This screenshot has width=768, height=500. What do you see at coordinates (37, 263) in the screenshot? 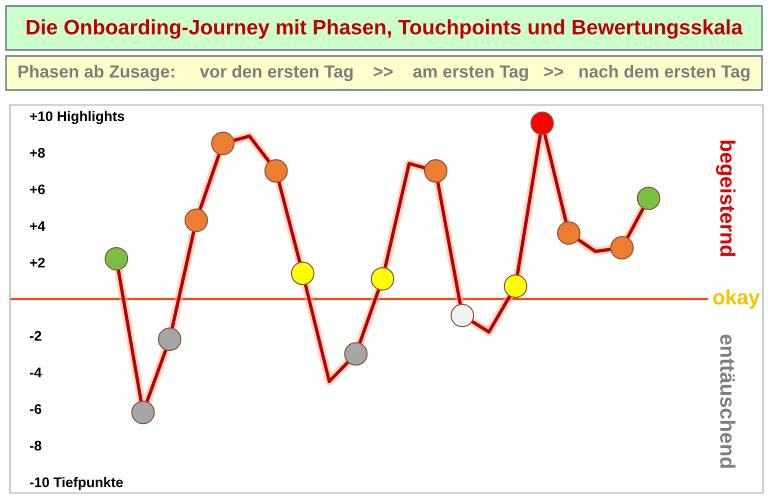
I see `y-tick-label: +2` at bounding box center [37, 263].